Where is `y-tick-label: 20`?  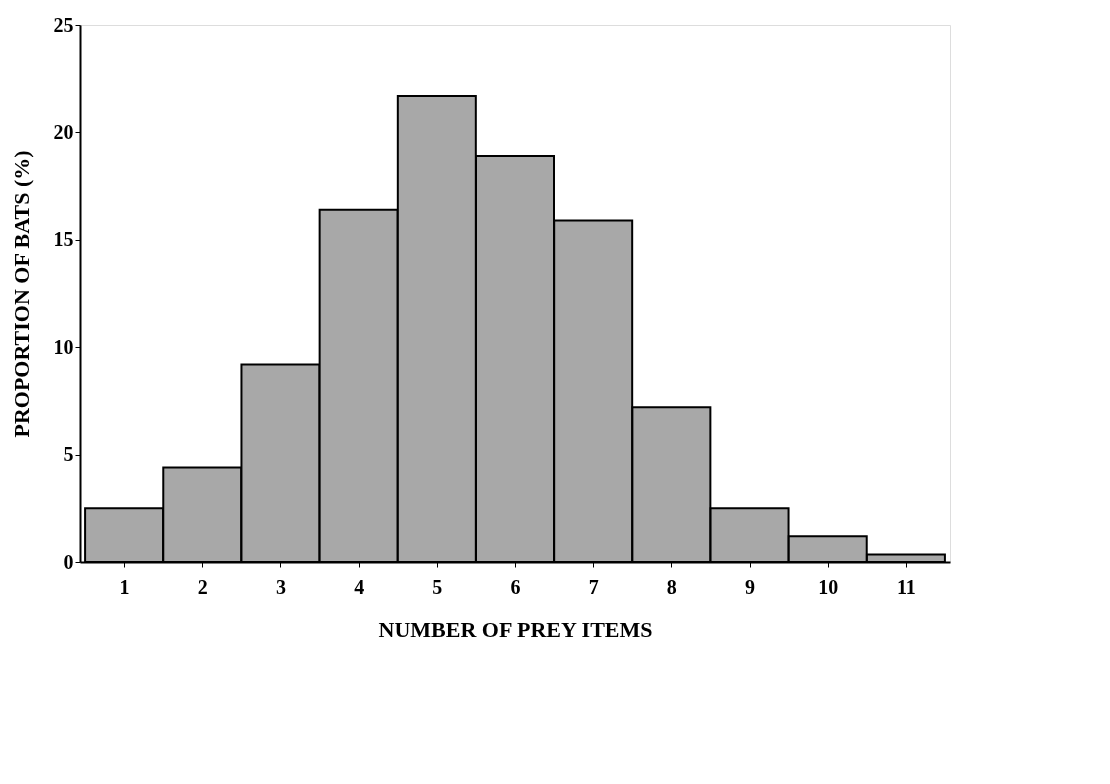 y-tick-label: 20 is located at coordinates (63, 131).